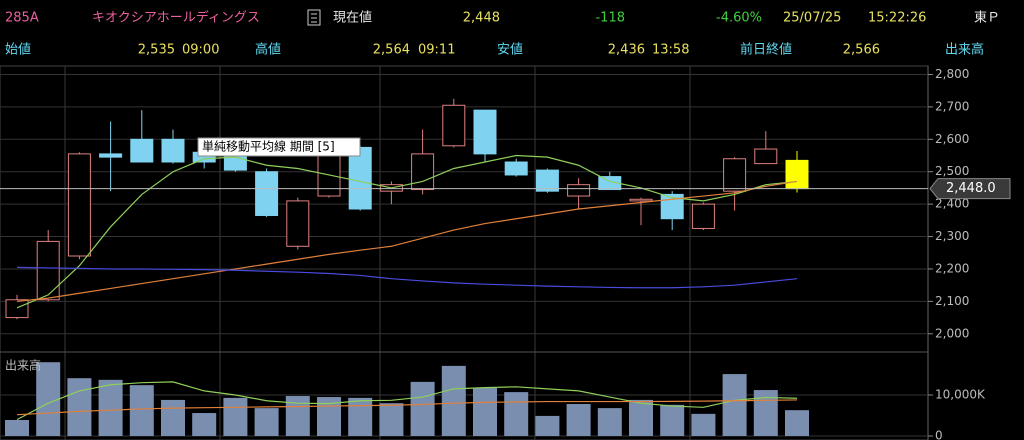 The image size is (1024, 440). I want to click on y-tick-label: 10,000K, so click(960, 395).